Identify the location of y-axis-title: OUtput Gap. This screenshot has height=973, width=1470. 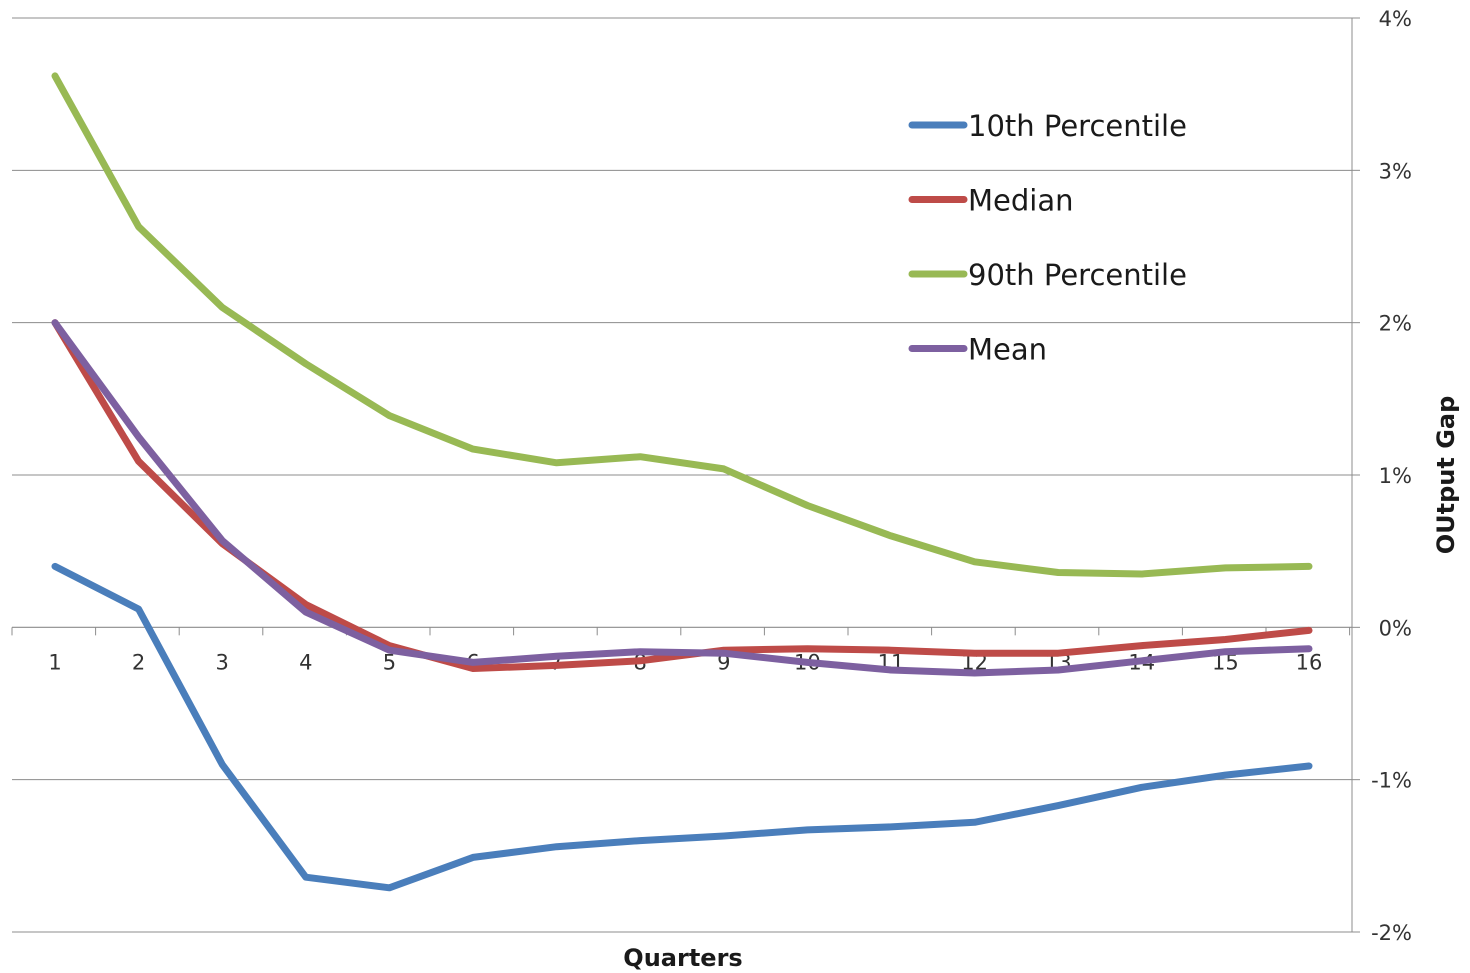
(1446, 475).